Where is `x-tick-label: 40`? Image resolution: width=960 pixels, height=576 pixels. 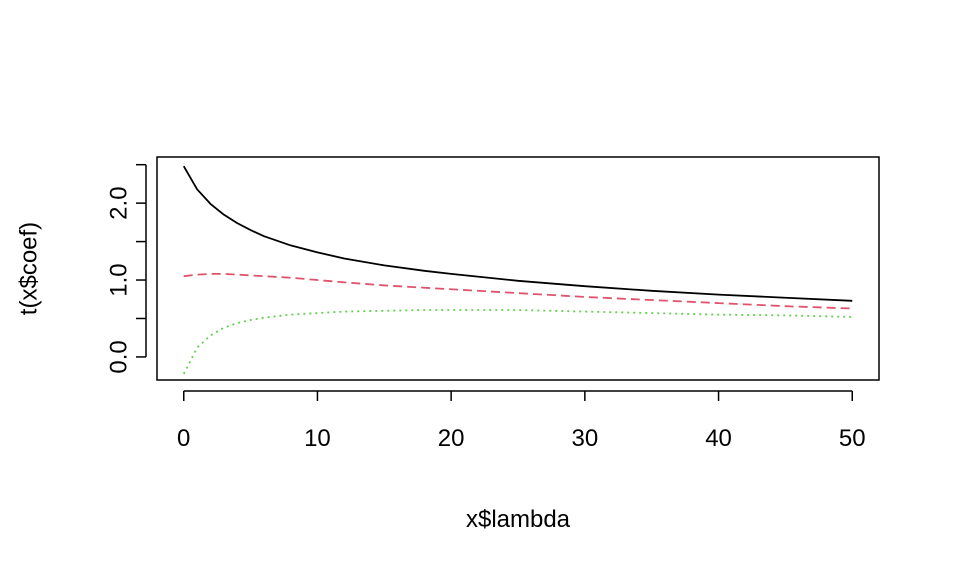
x-tick-label: 40 is located at coordinates (718, 438).